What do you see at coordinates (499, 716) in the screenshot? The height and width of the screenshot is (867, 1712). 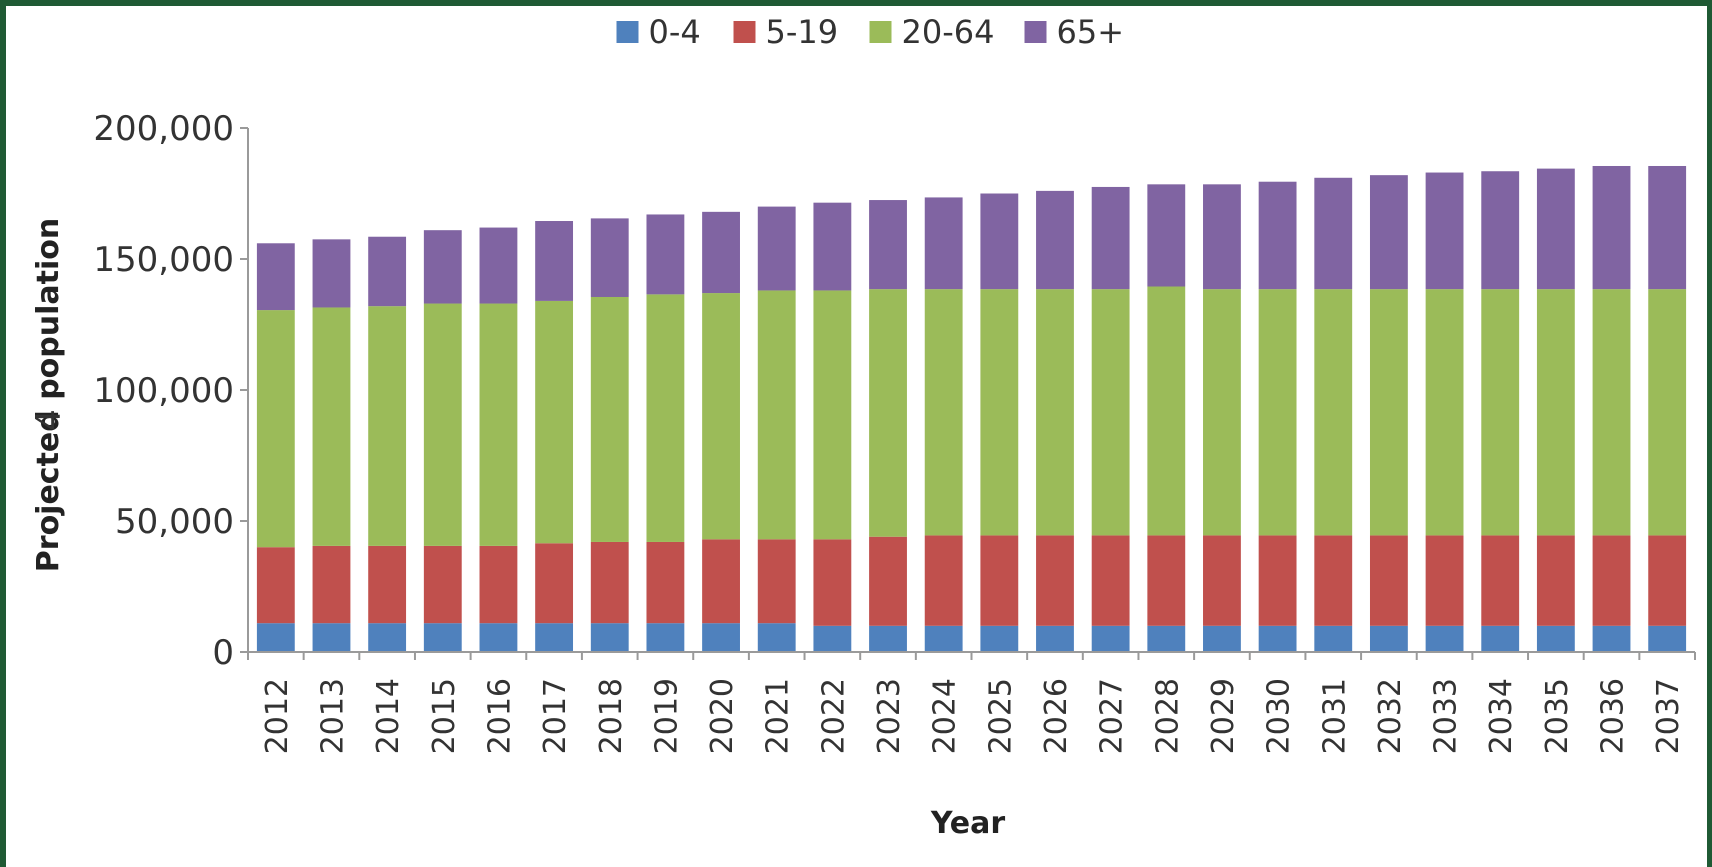 I see `x-tick-label: 2016` at bounding box center [499, 716].